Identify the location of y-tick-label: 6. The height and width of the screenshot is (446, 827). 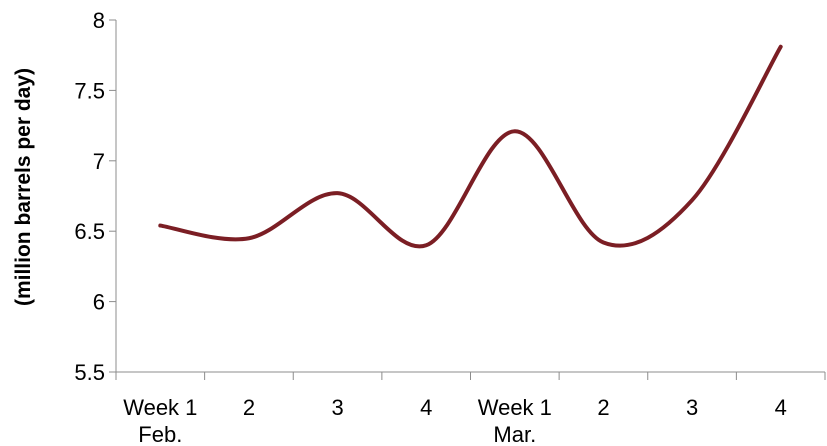
(99, 302).